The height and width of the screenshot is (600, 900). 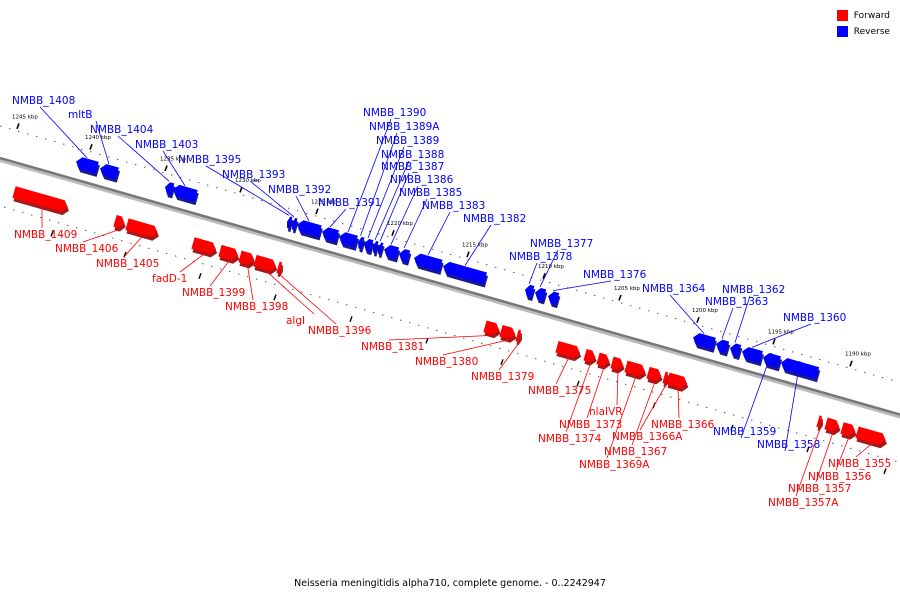 What do you see at coordinates (430, 193) in the screenshot?
I see `gene-label-nmbb-1385: NMBB_1385` at bounding box center [430, 193].